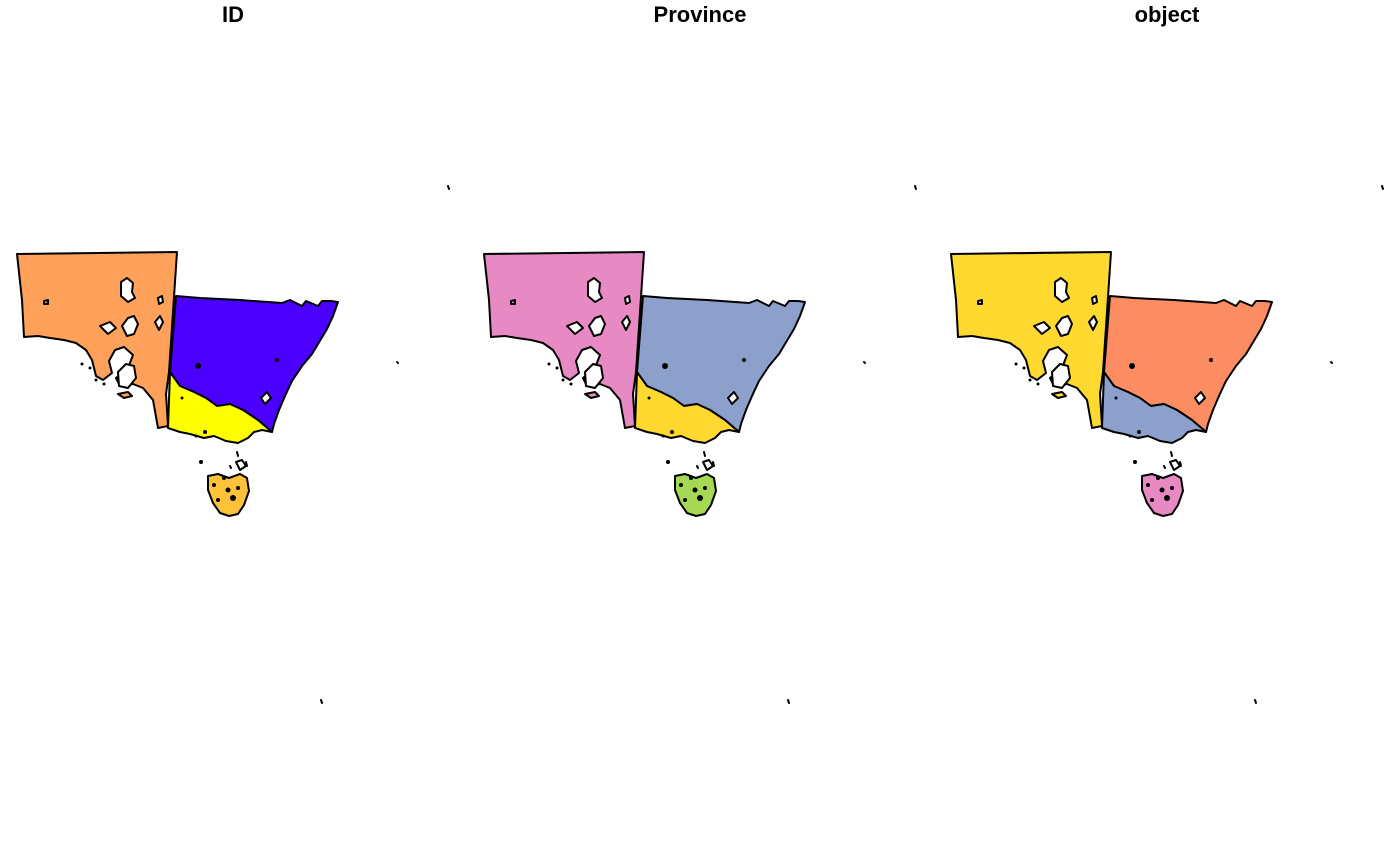 Image resolution: width=1400 pixels, height=865 pixels. Describe the element at coordinates (233, 14) in the screenshot. I see `panel-title-id: ID` at that location.